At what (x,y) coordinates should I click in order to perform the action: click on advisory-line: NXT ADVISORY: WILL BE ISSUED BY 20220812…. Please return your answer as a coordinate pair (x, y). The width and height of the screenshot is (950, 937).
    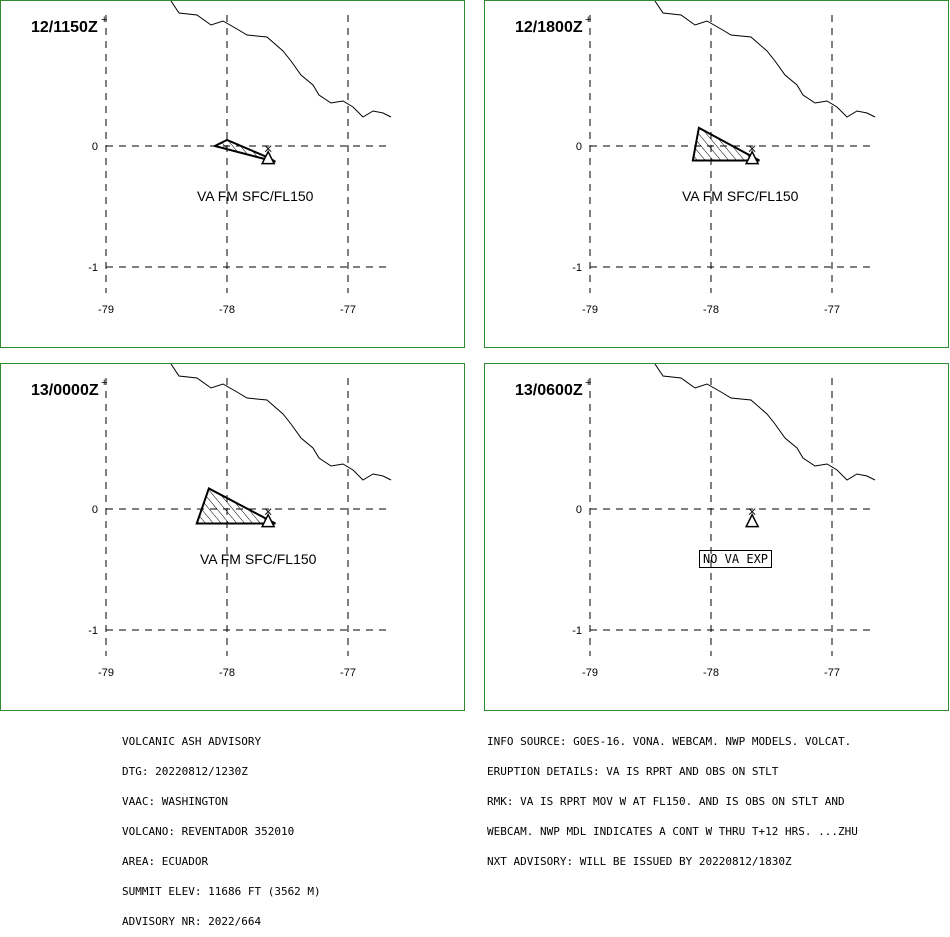
    Looking at the image, I should click on (639, 861).